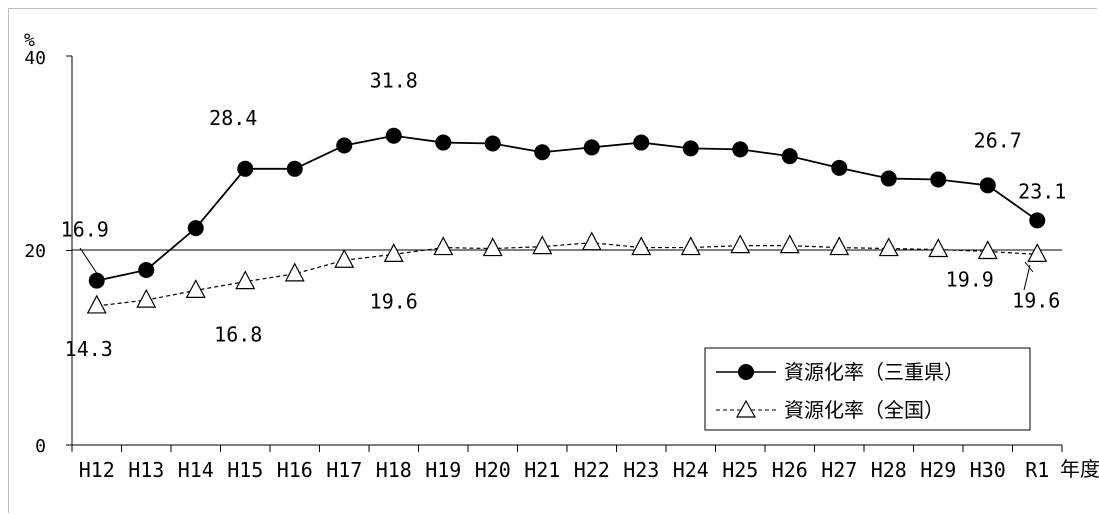 The image size is (1099, 515). Describe the element at coordinates (1037, 252) in the screenshot. I see `point-nat-R1` at that location.